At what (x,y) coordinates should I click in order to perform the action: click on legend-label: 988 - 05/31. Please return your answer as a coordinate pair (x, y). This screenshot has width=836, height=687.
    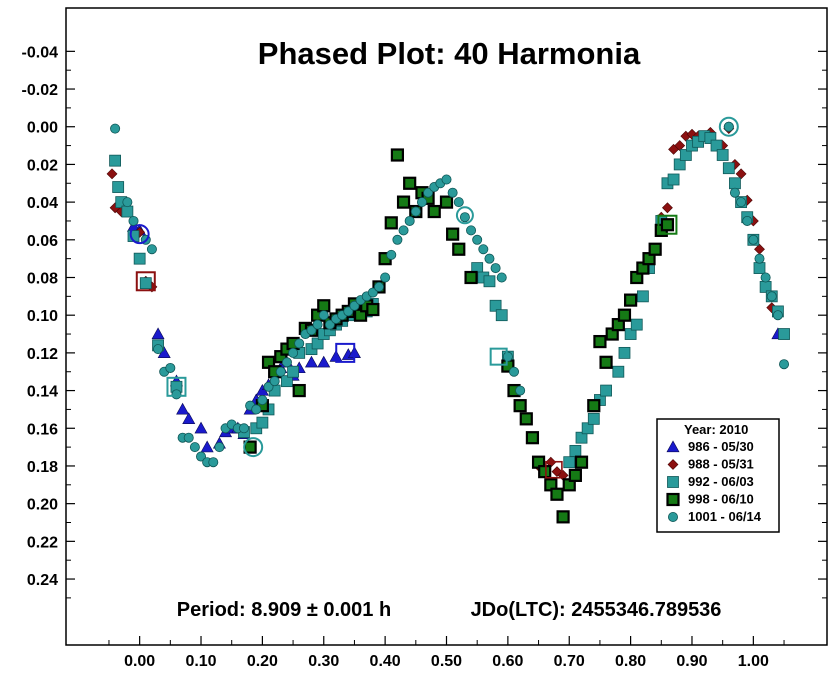
    Looking at the image, I should click on (721, 464).